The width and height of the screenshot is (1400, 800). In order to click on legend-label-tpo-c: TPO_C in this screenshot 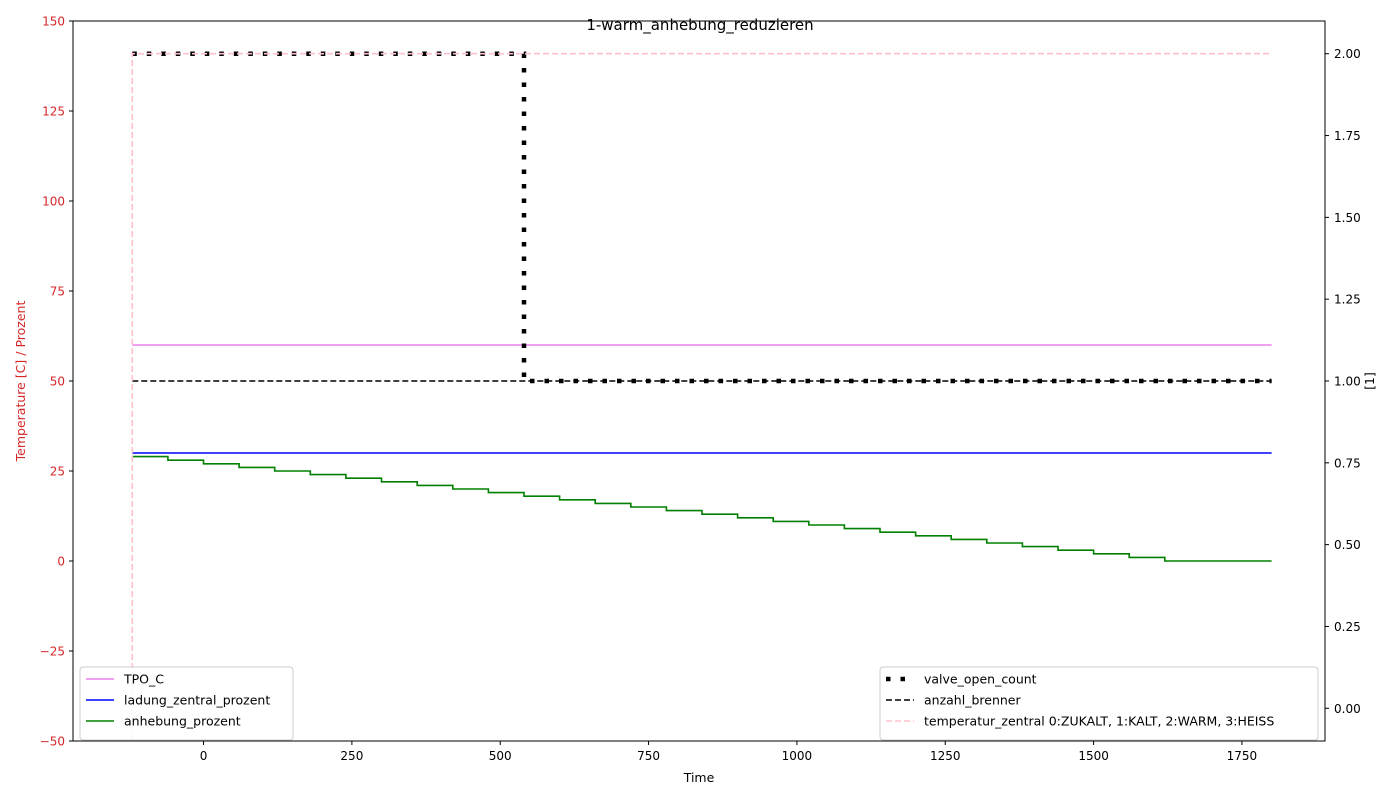, I will do `click(143, 679)`.